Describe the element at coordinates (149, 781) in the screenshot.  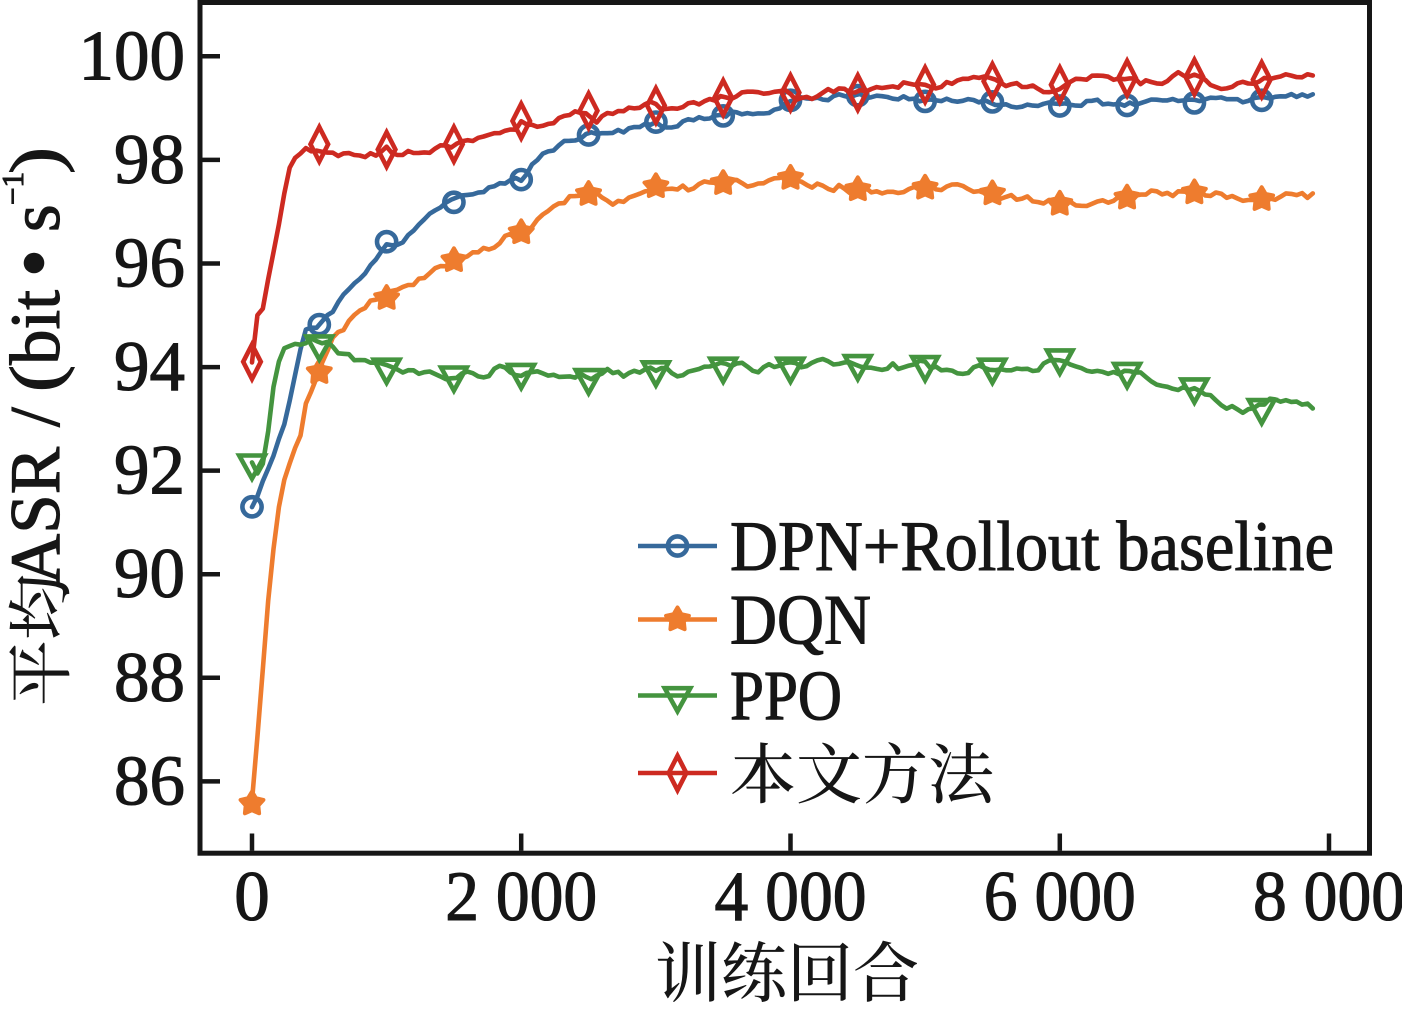
I see `svg-text: 86` at that location.